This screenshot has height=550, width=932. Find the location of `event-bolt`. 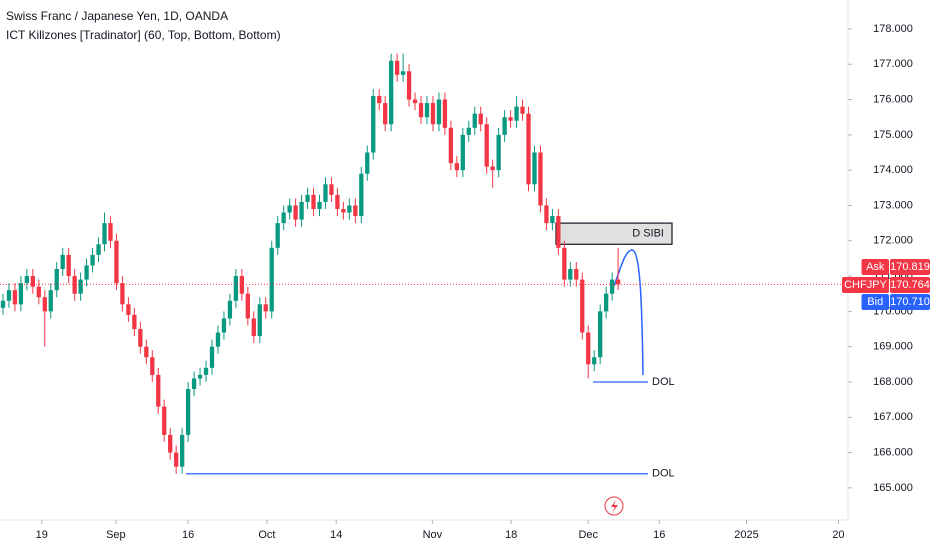

event-bolt is located at coordinates (614, 506).